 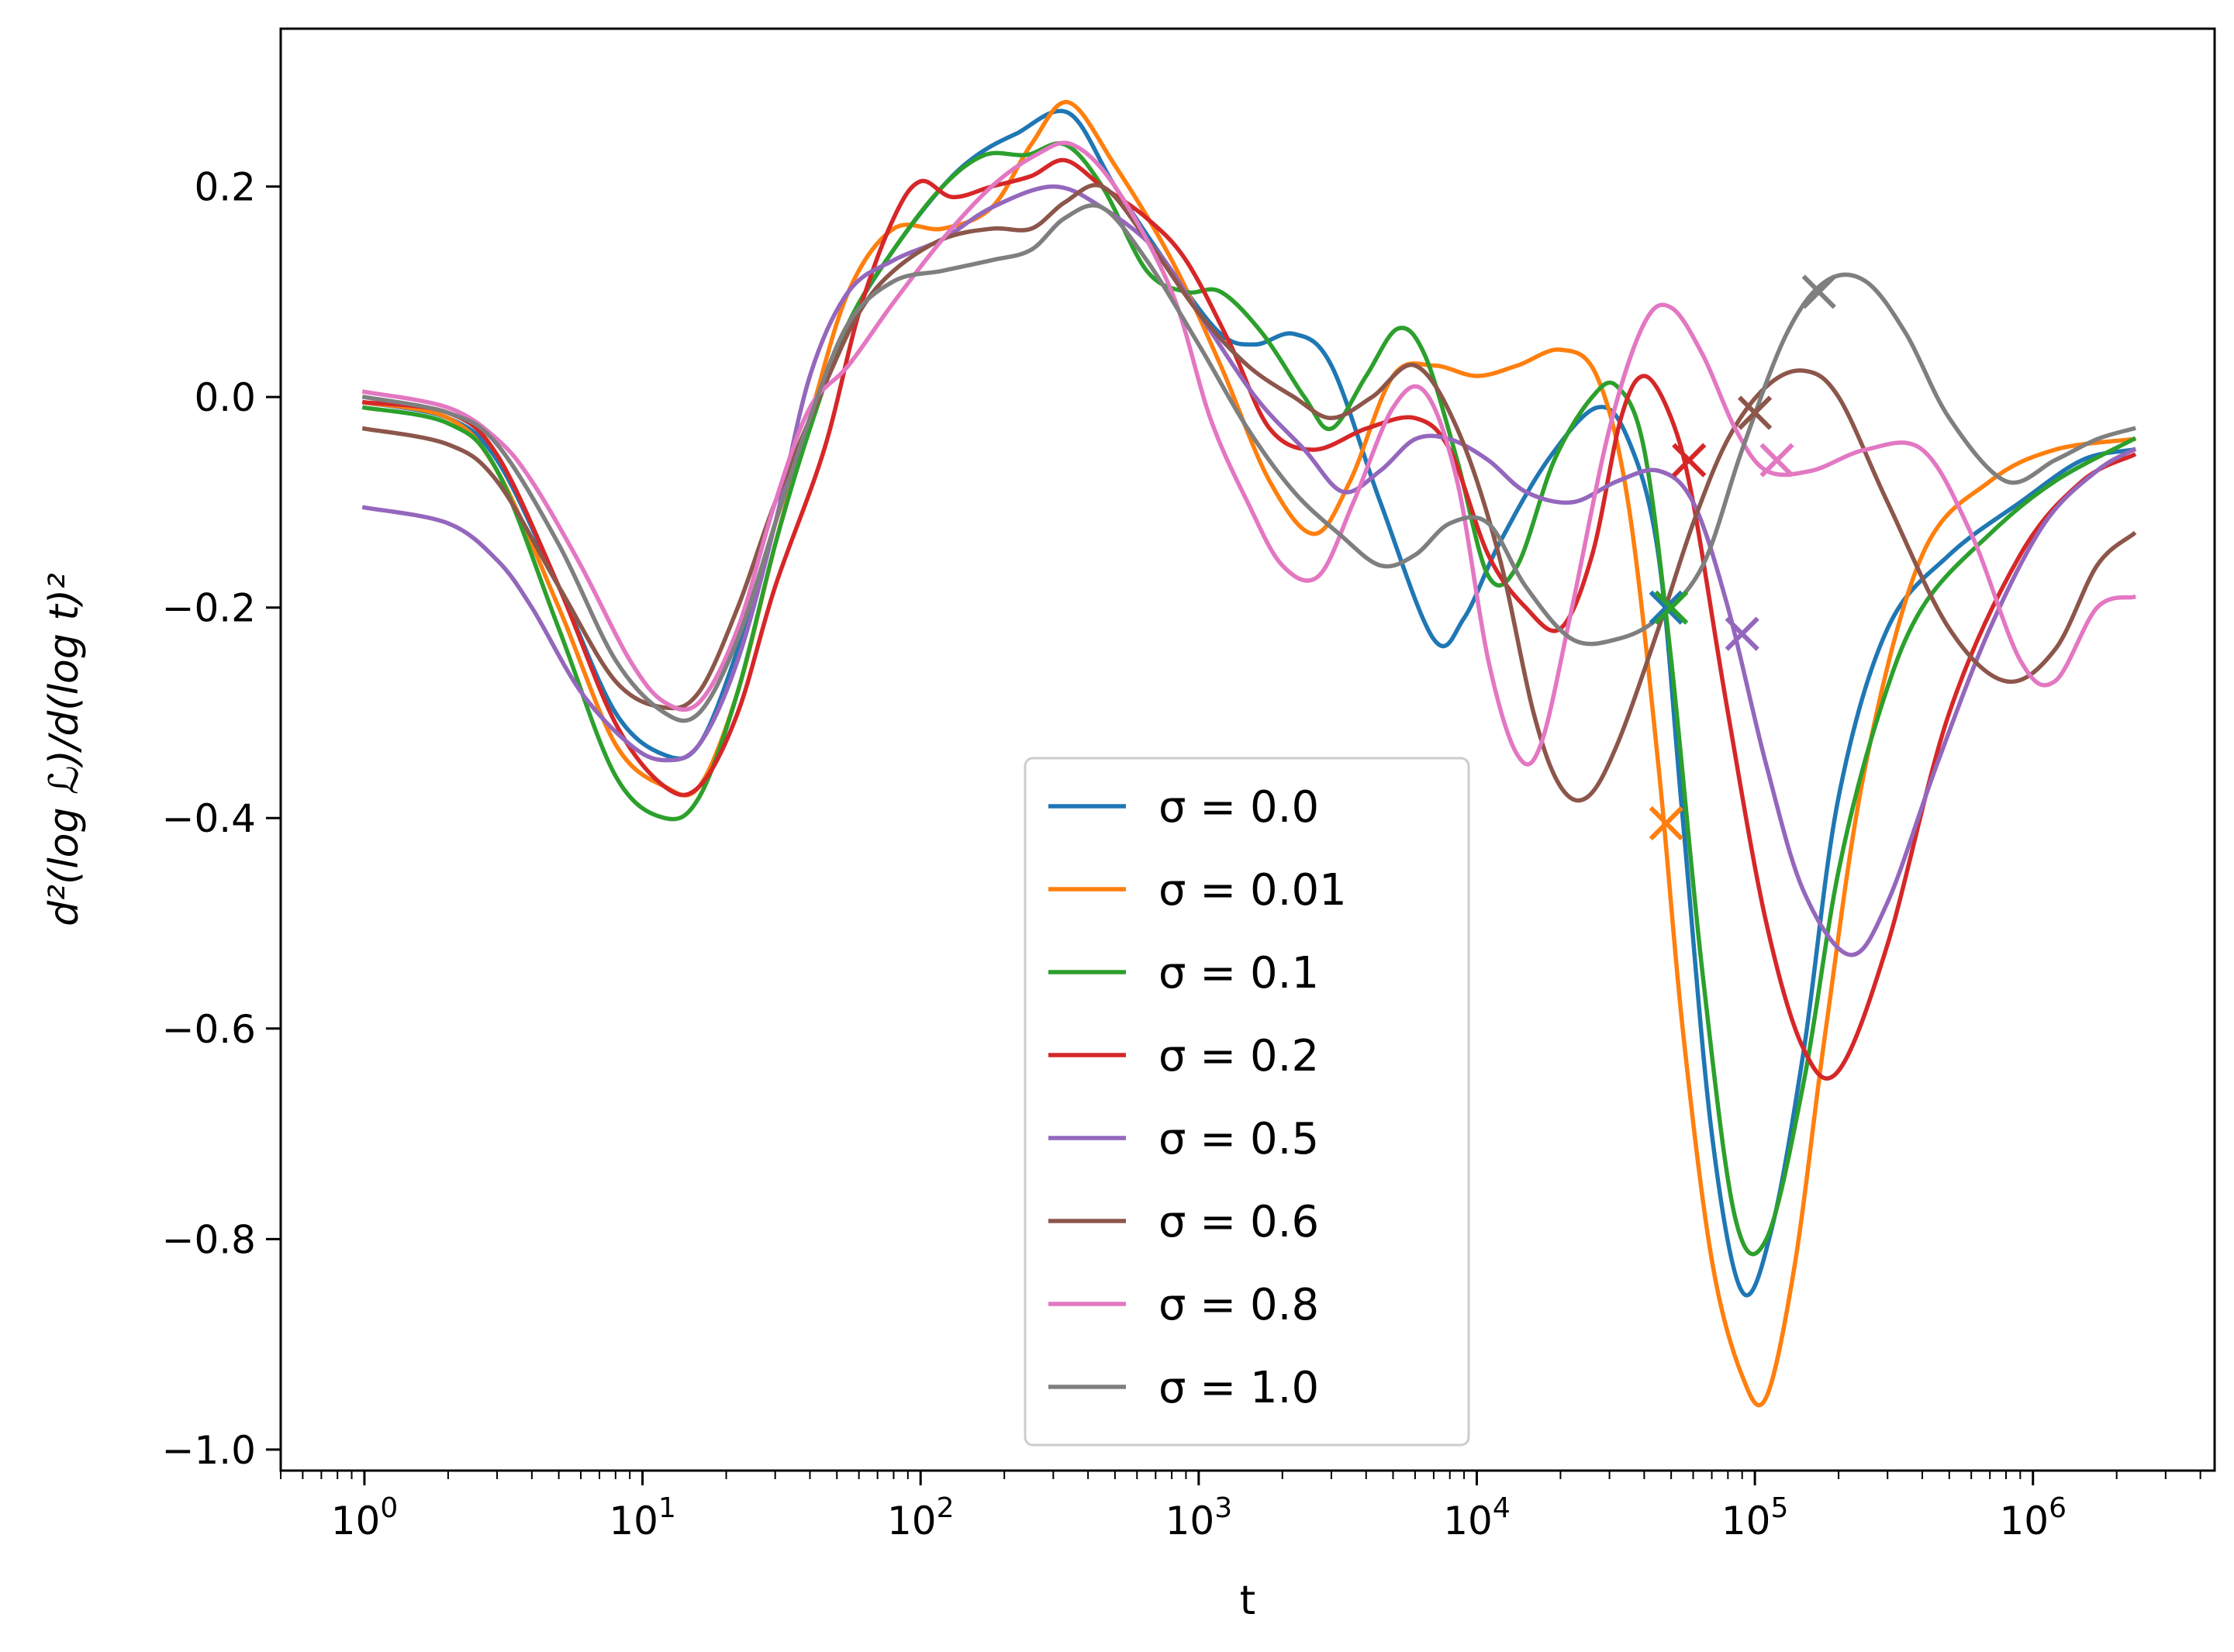 What do you see at coordinates (643, 1517) in the screenshot?
I see `x-tick-label: 10¹` at bounding box center [643, 1517].